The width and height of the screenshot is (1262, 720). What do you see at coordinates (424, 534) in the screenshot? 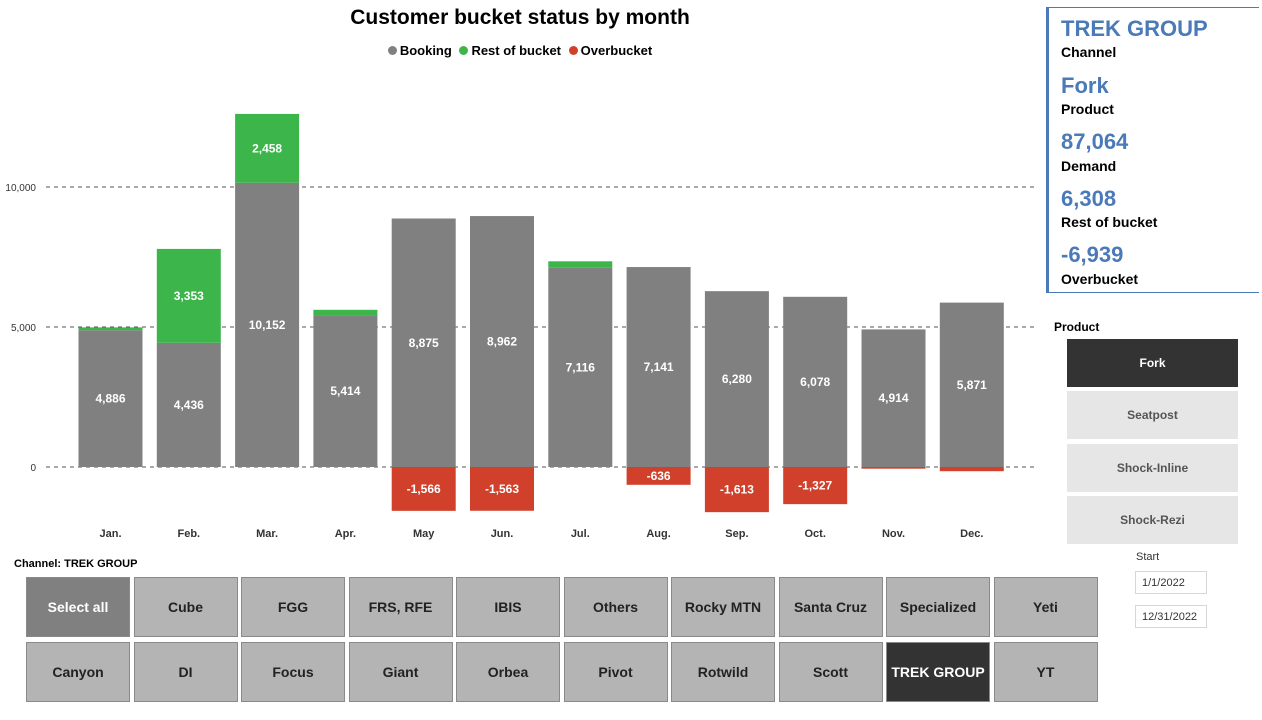
I see `x-tick-label: May` at bounding box center [424, 534].